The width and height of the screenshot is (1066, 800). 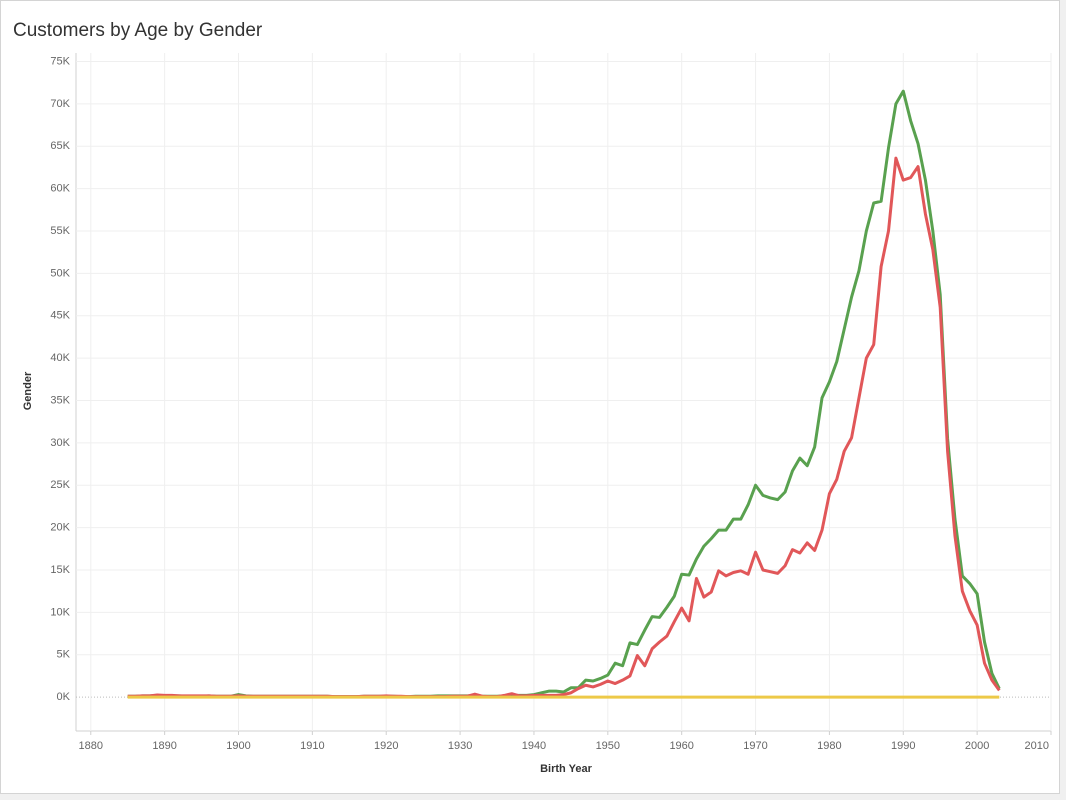 What do you see at coordinates (608, 746) in the screenshot?
I see `x-tick-label: 1950` at bounding box center [608, 746].